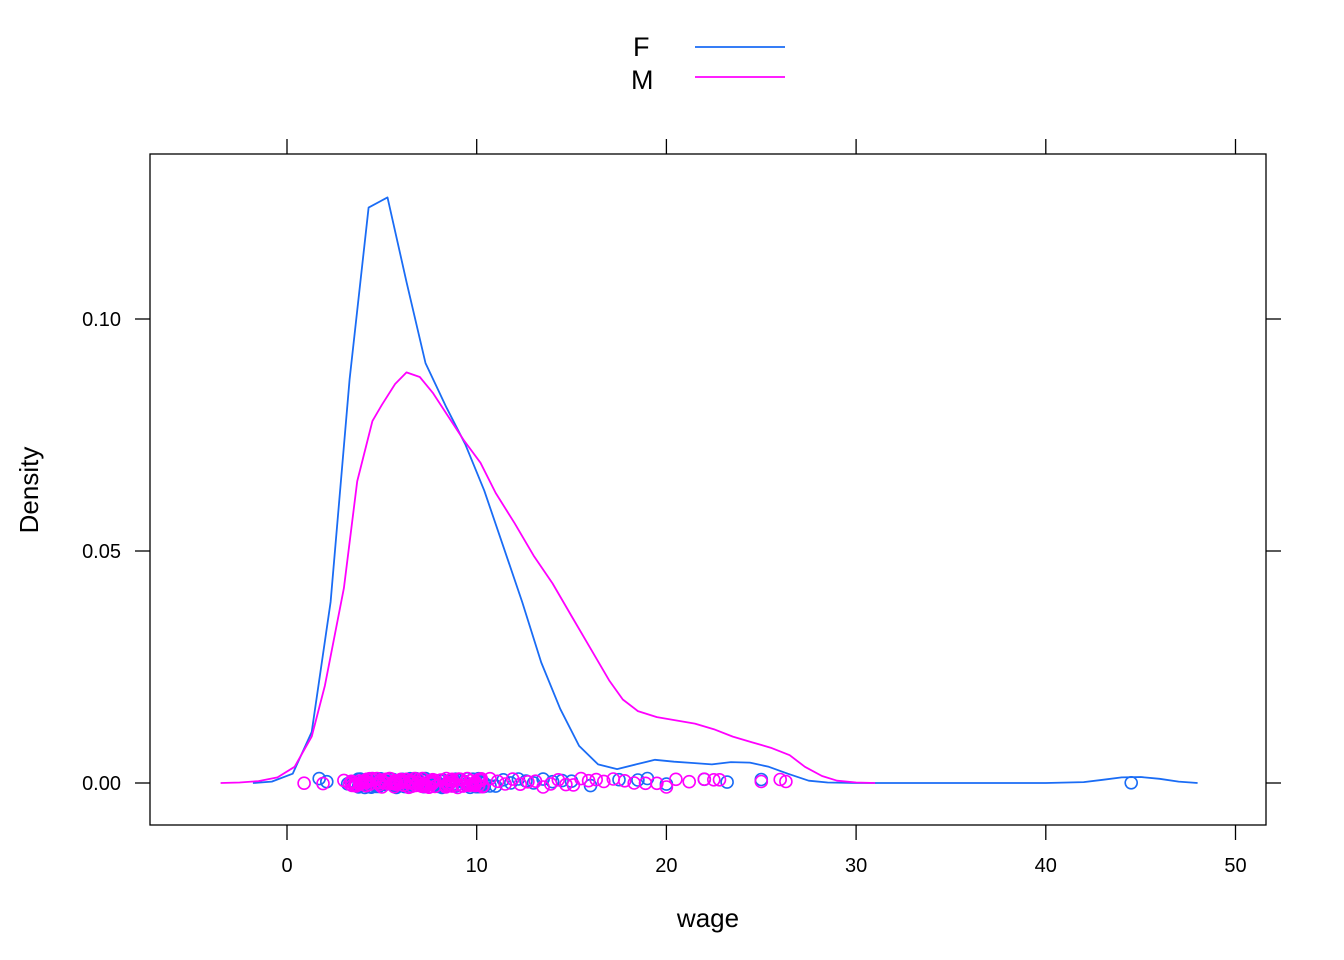 The width and height of the screenshot is (1344, 960). I want to click on legend-label-m: M, so click(642, 80).